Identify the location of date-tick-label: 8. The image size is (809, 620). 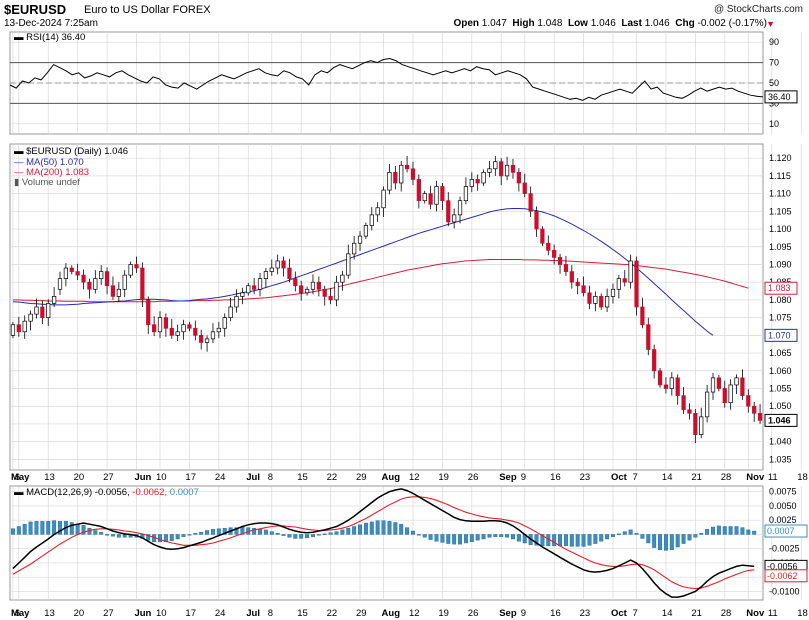
(270, 613).